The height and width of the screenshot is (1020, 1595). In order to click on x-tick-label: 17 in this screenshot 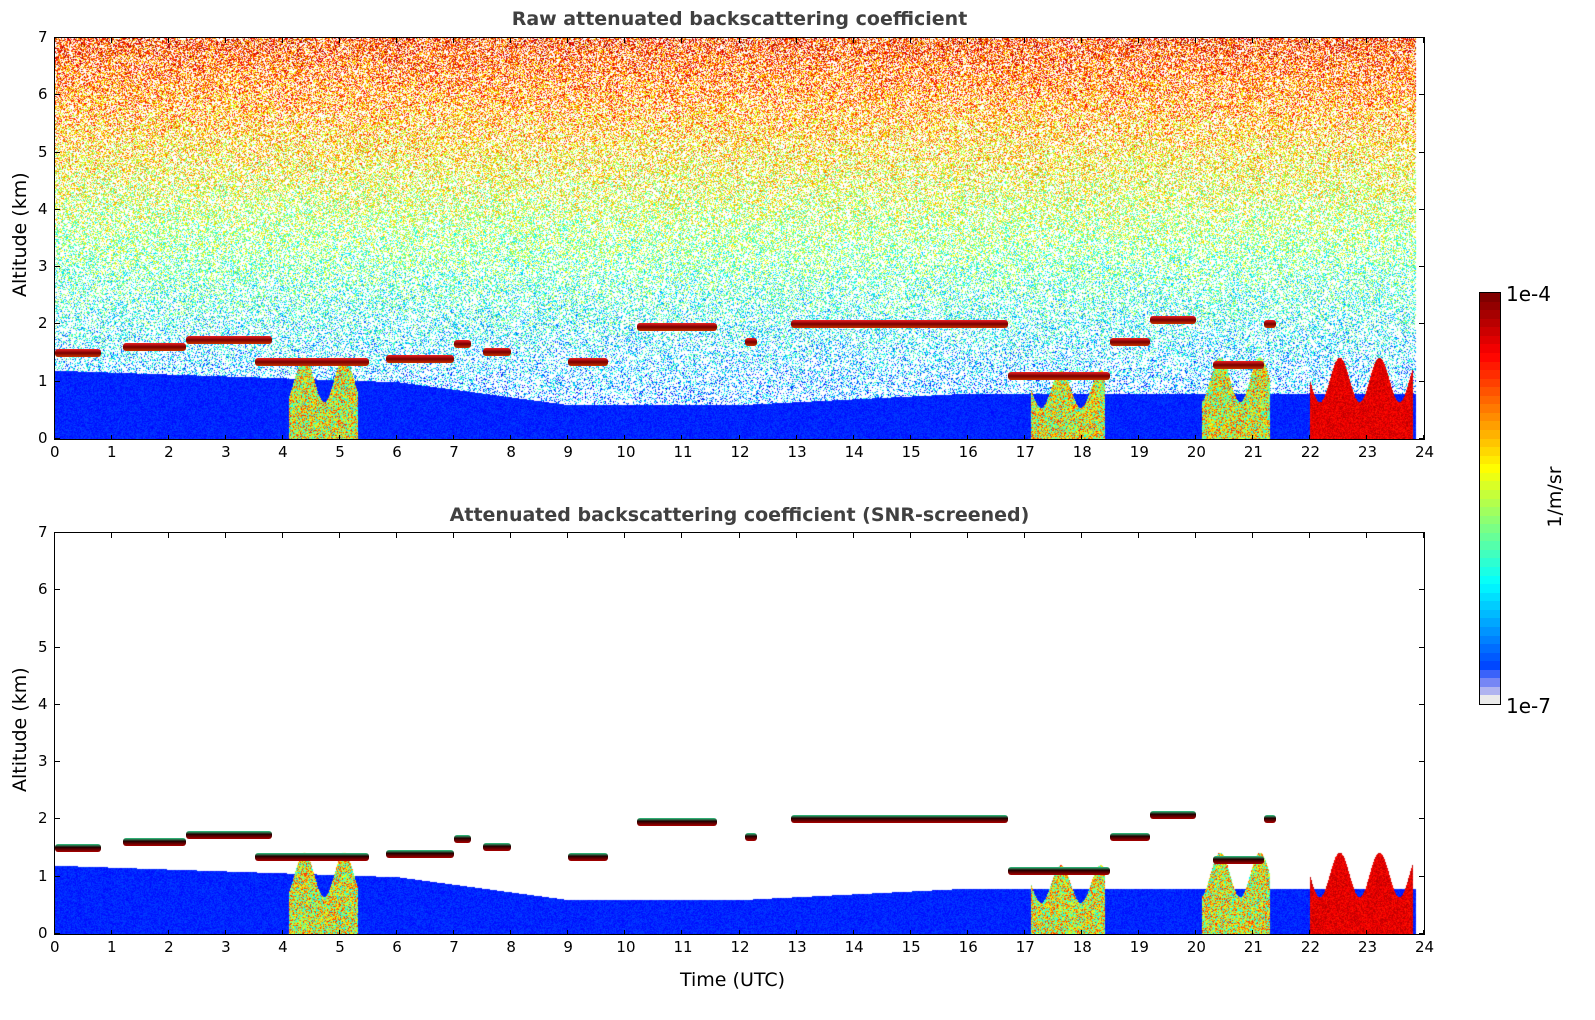, I will do `click(1025, 947)`.